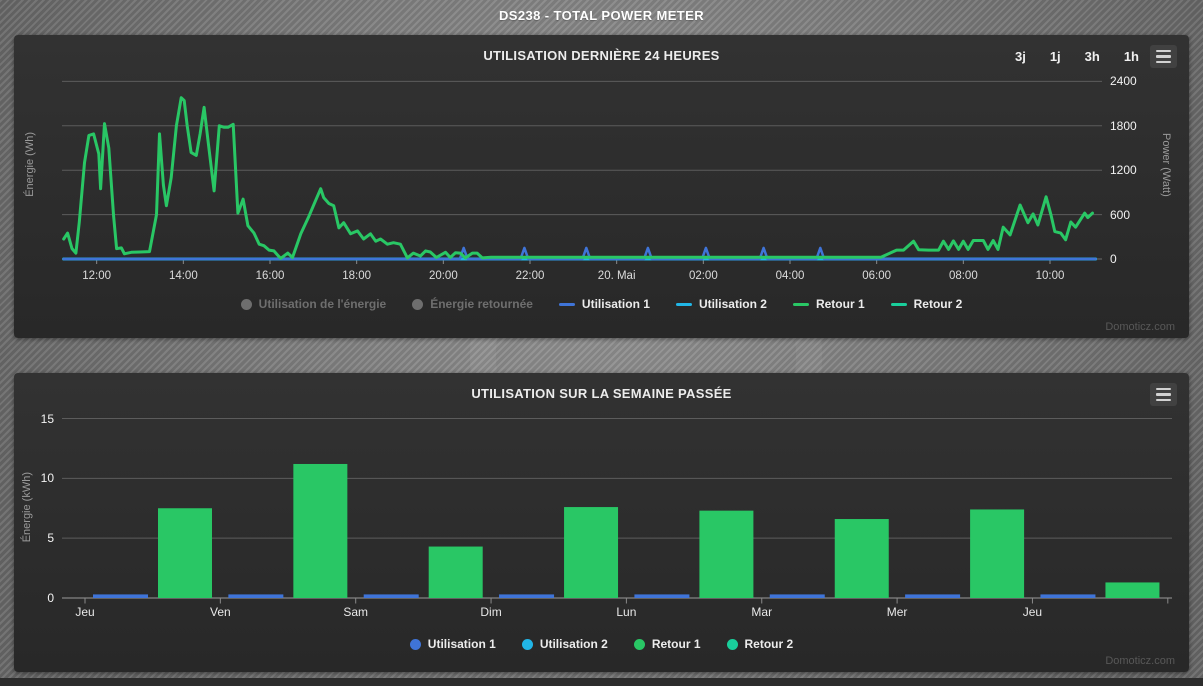  I want to click on chart1-x-tick-label: 08:00, so click(963, 276).